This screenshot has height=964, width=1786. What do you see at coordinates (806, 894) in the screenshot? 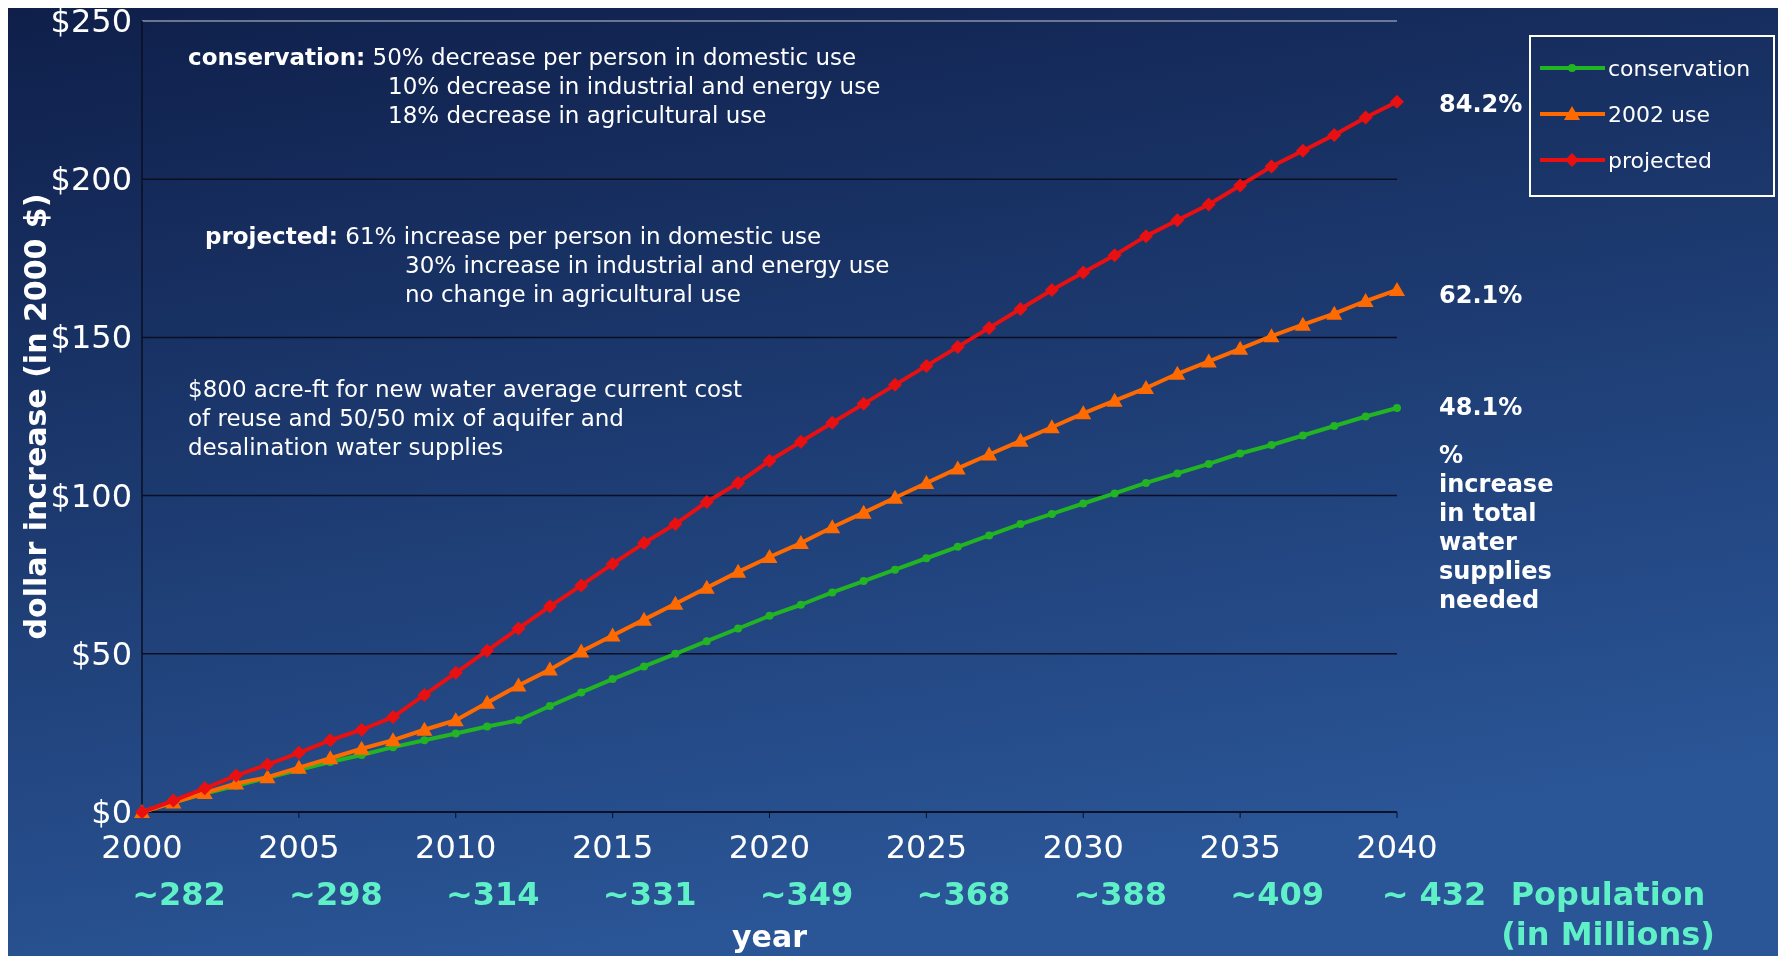
I see `text: ~349` at bounding box center [806, 894].